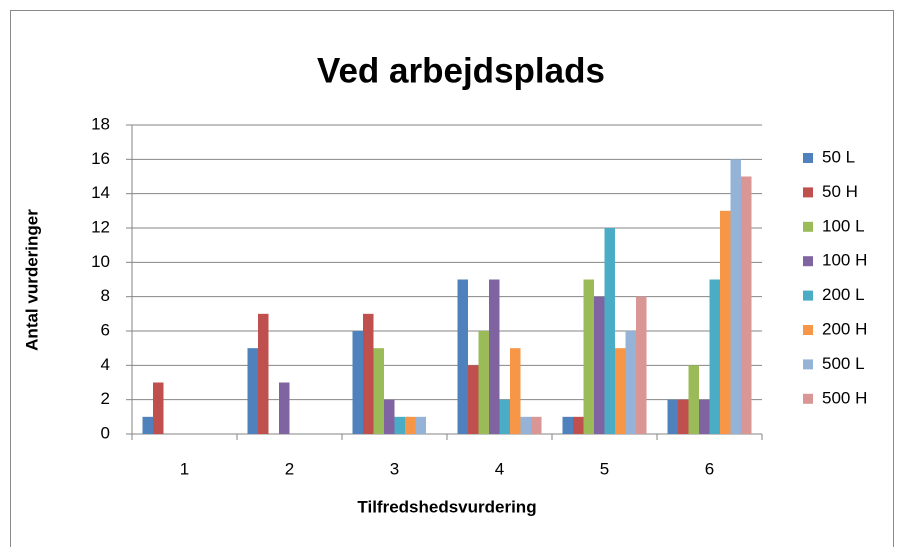 The width and height of the screenshot is (904, 547). I want to click on legend-label: 50 L, so click(838, 156).